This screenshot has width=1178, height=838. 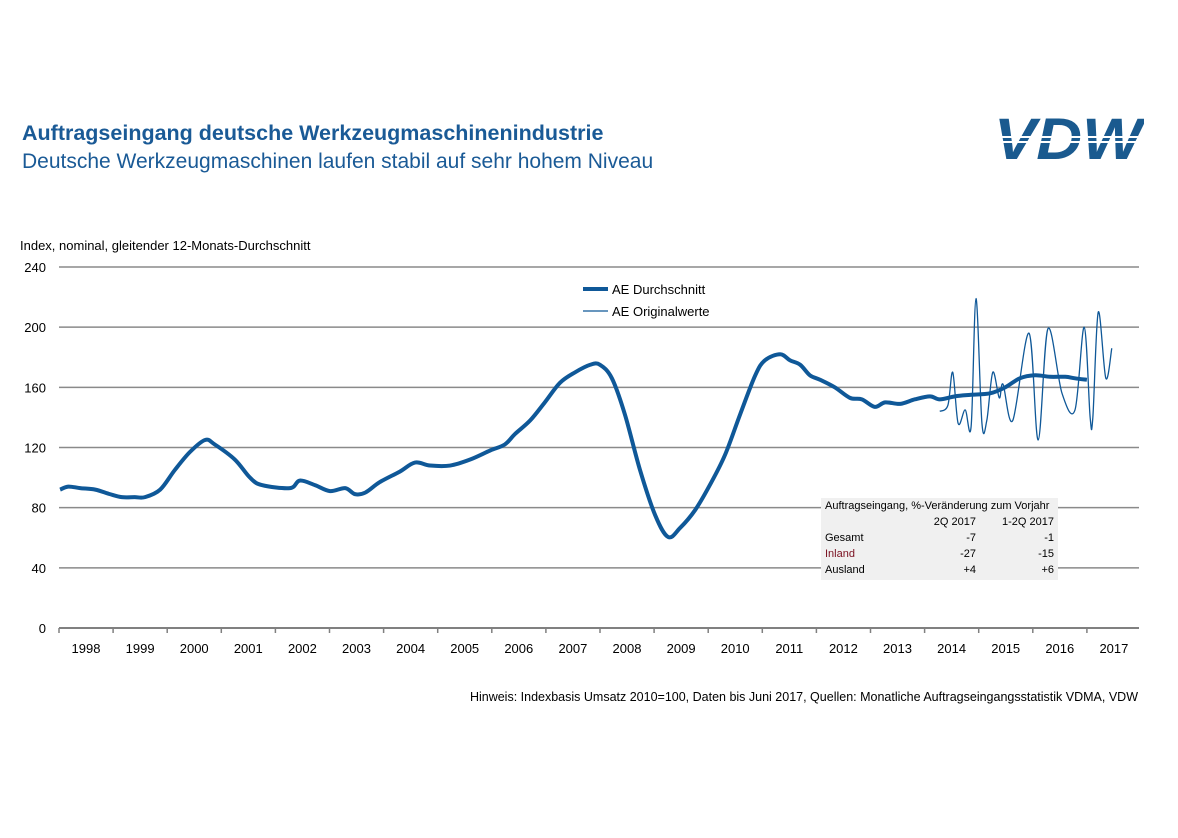 I want to click on vdw-logo: VDW, so click(x=1068, y=138).